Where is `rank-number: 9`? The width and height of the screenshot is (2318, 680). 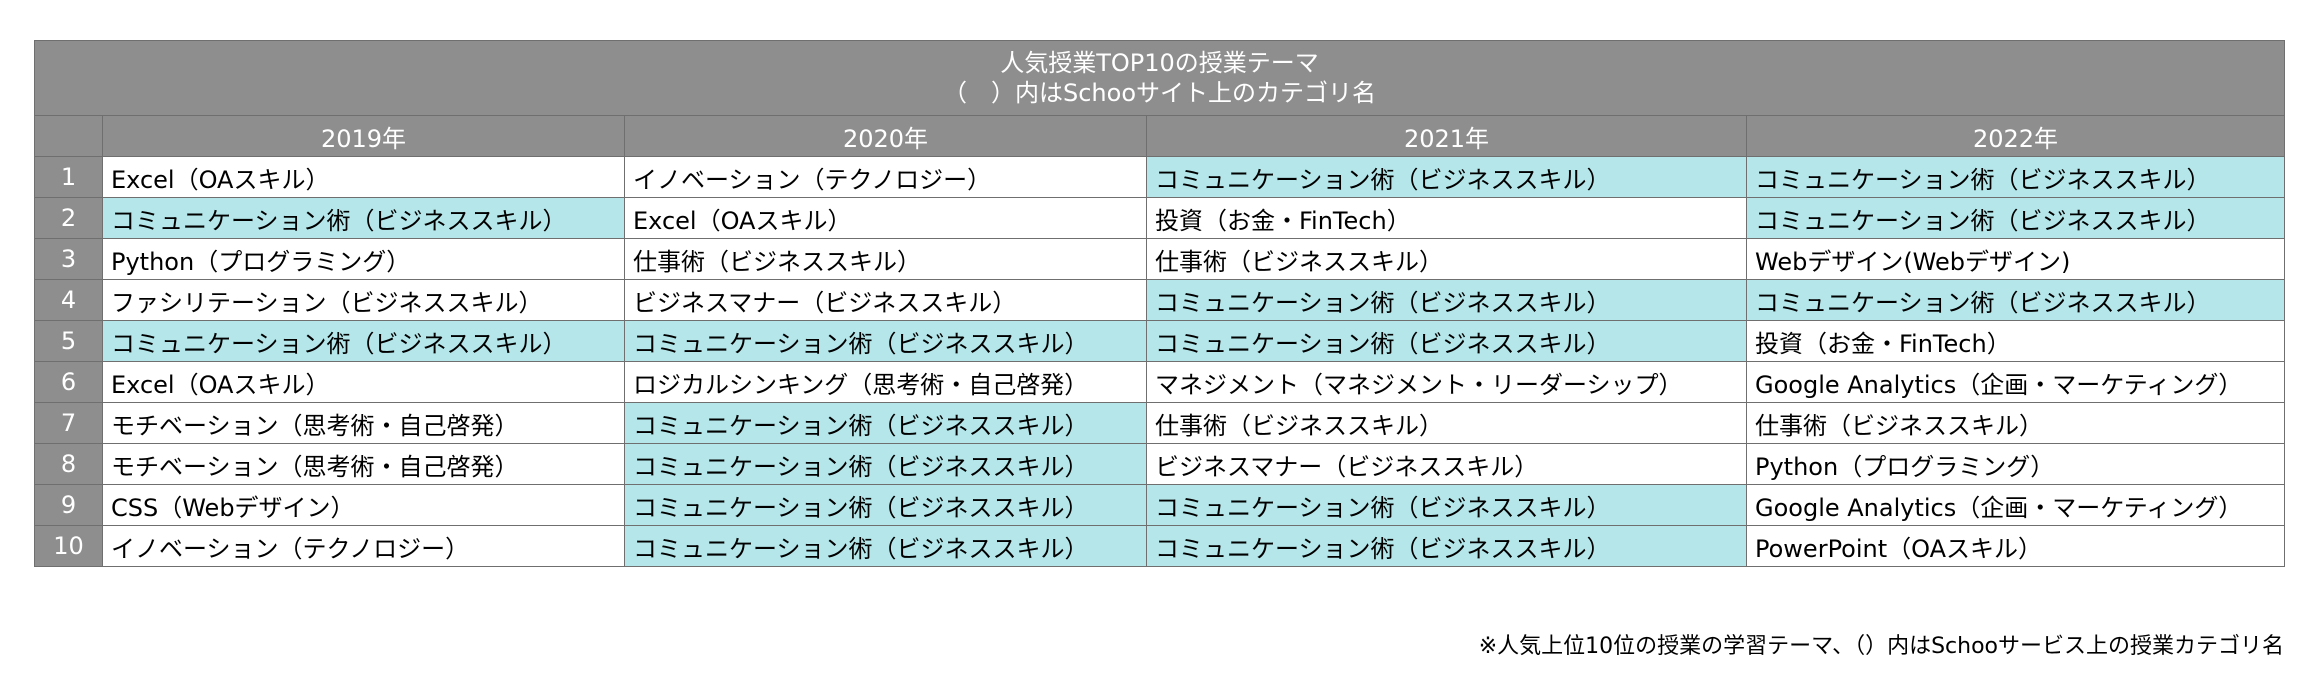
rank-number: 9 is located at coordinates (68, 505).